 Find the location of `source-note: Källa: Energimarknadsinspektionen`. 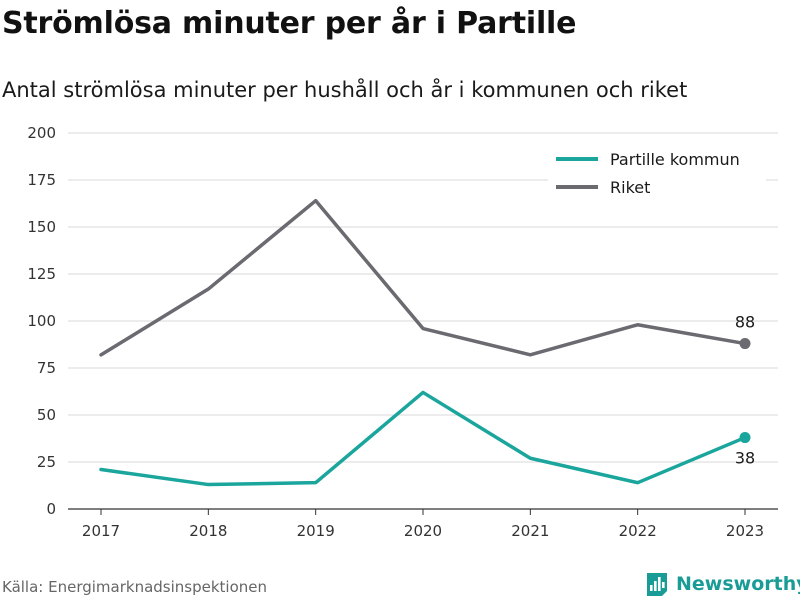

source-note: Källa: Energimarknadsinspektionen is located at coordinates (135, 587).